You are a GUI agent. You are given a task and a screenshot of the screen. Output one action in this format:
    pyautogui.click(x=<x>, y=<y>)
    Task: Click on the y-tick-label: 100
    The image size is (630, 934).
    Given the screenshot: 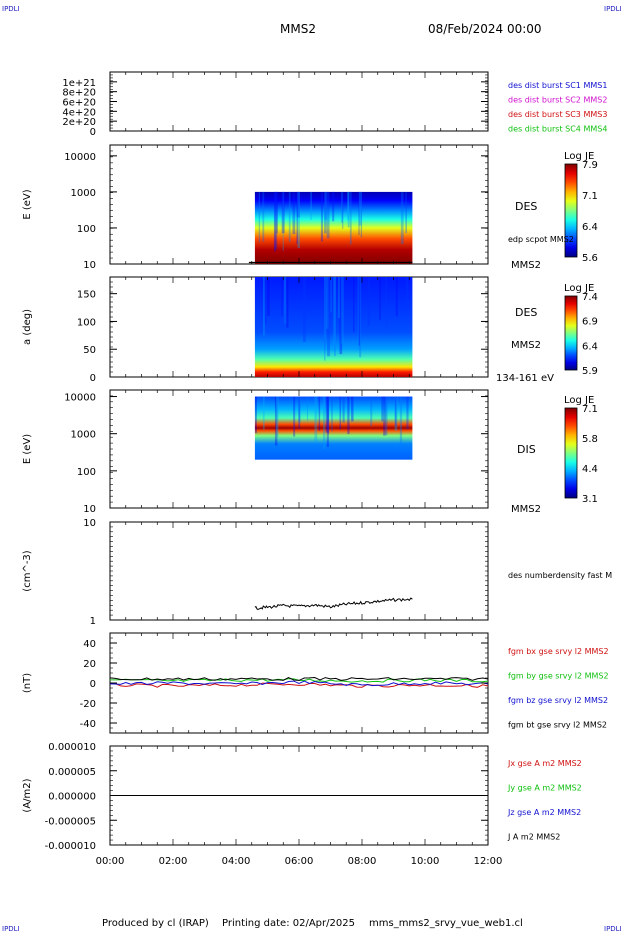 What is the action you would take?
    pyautogui.click(x=86, y=322)
    